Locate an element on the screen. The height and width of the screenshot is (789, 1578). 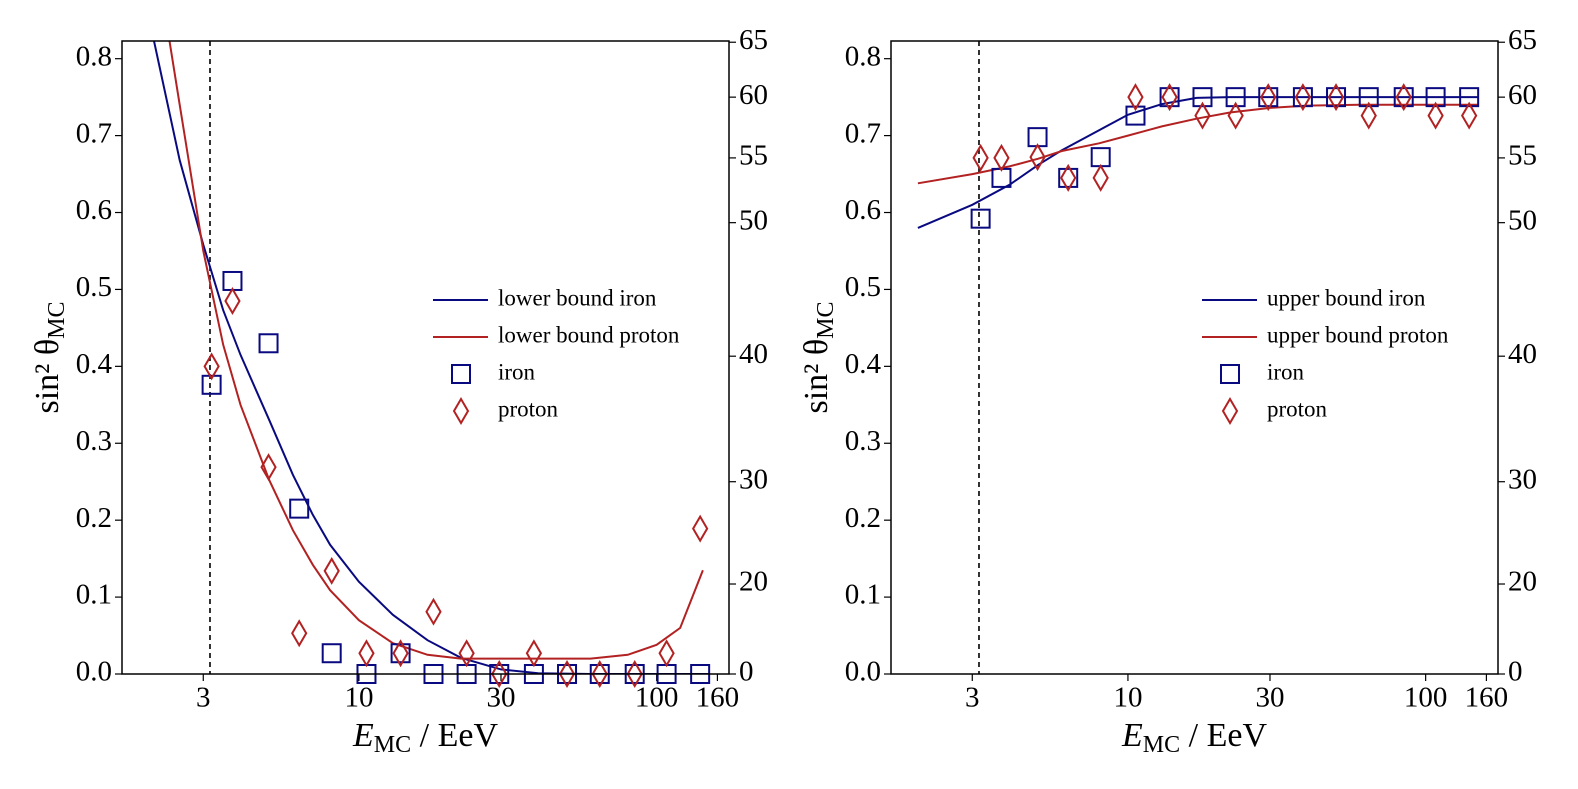
legend-label: upper bound proton is located at coordinates (1358, 334).